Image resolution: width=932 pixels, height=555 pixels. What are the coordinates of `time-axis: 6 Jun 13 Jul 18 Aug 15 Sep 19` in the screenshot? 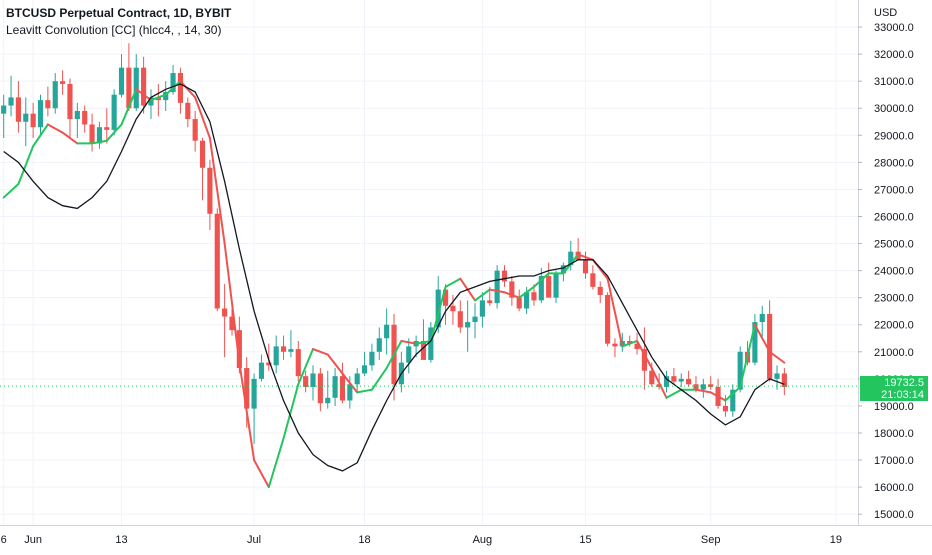 It's located at (421, 540).